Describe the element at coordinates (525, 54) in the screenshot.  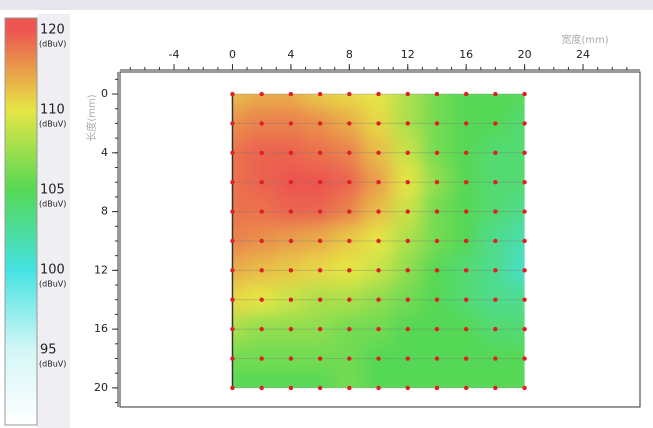
I see `x-tick-label: 20` at that location.